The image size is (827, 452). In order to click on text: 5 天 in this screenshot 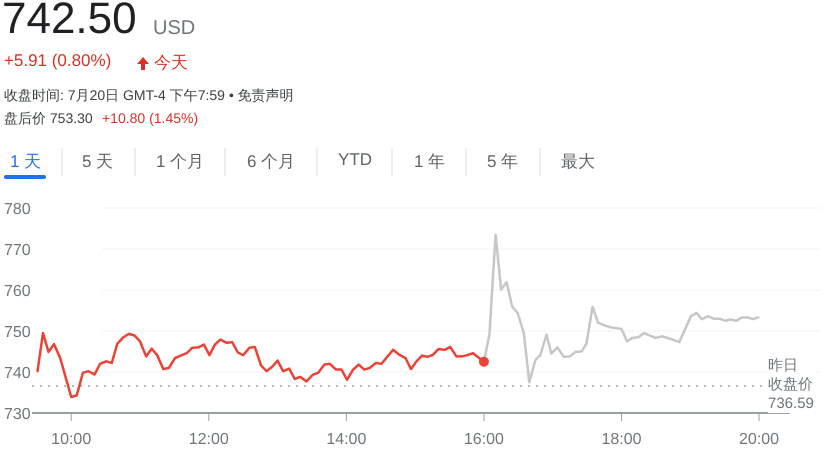, I will do `click(98, 162)`.